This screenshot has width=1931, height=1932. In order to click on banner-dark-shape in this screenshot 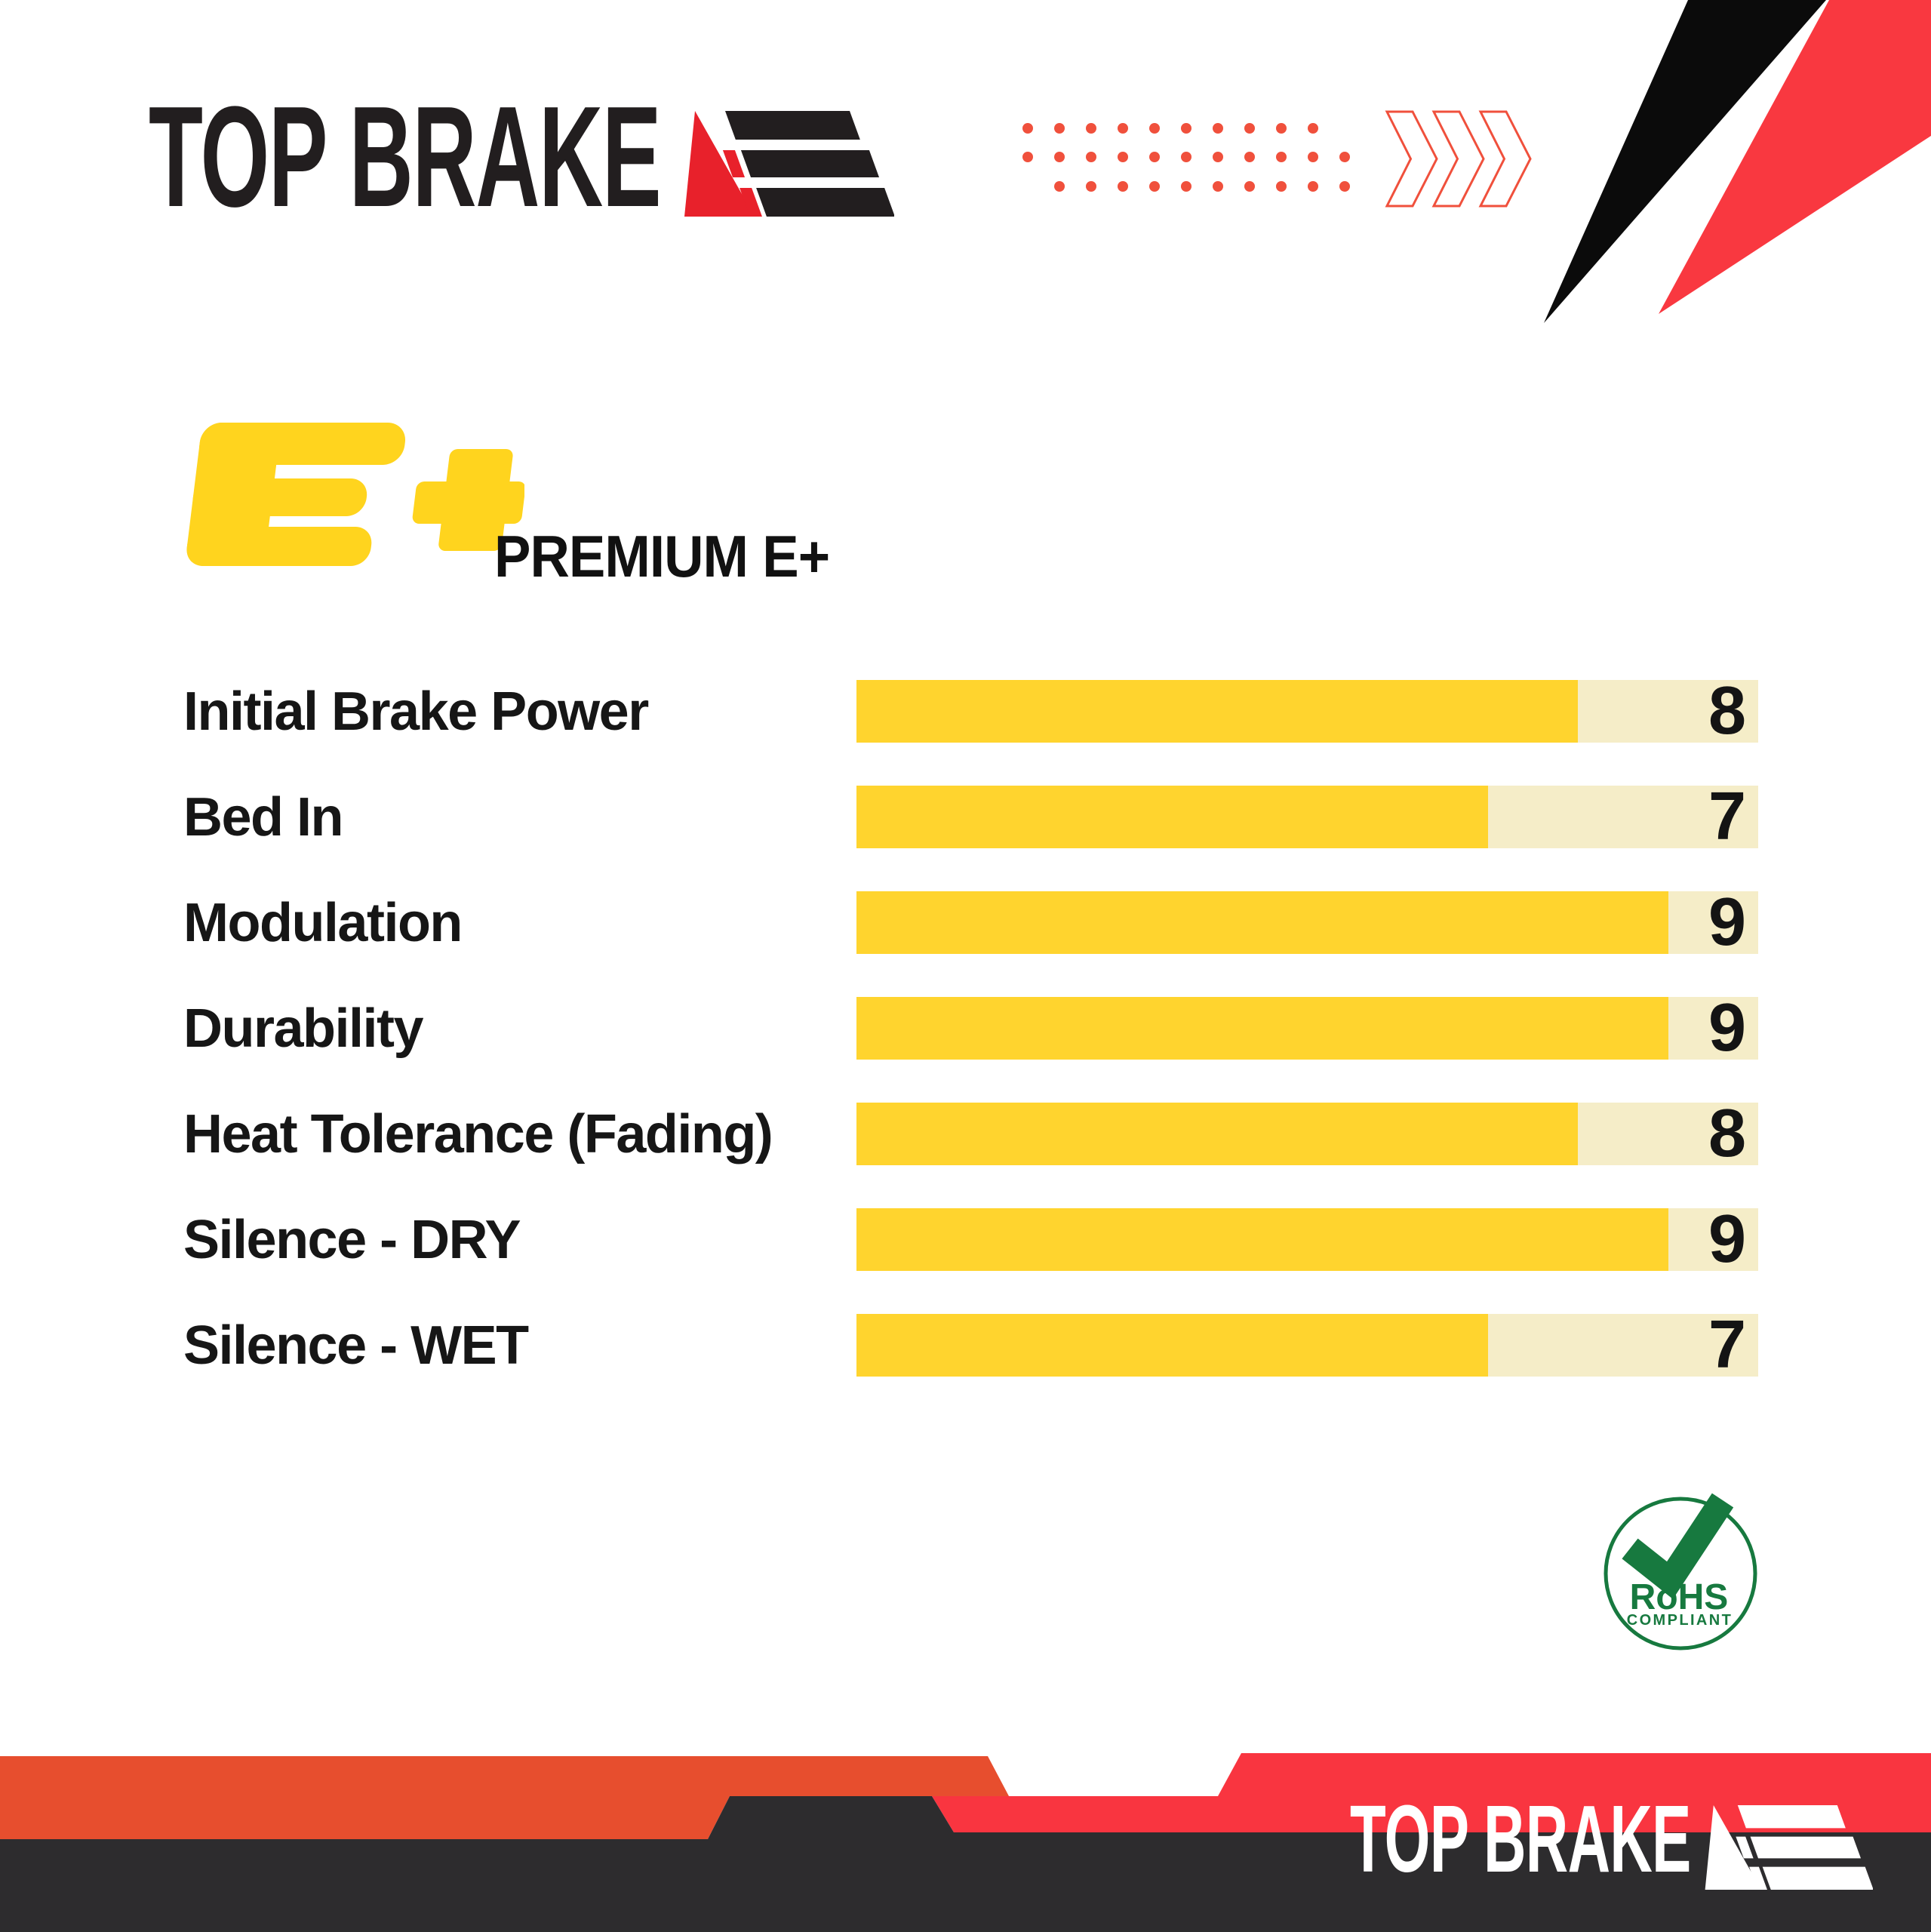, I will do `click(965, 1864)`.